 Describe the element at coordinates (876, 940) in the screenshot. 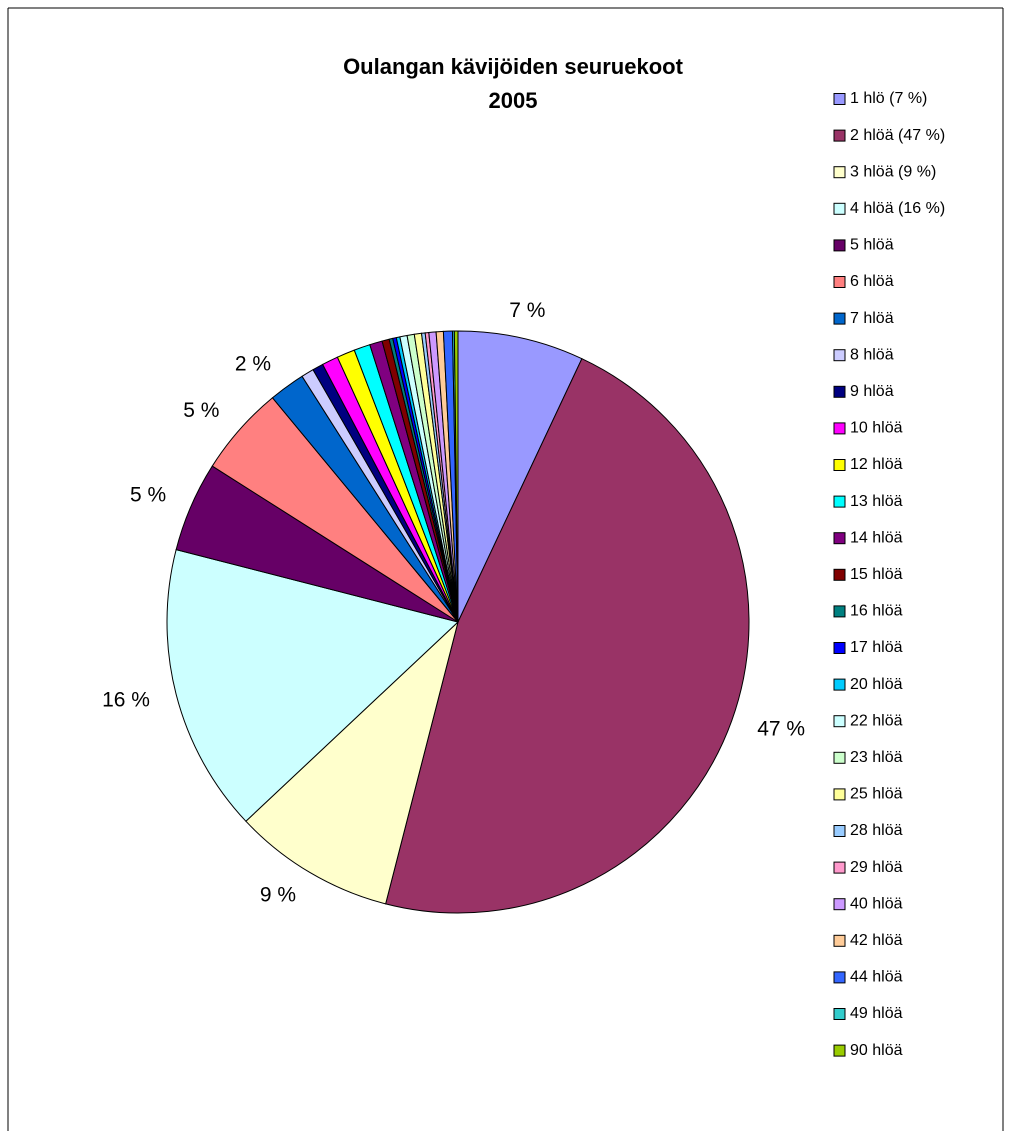

I see `legend-label: 42 hlöä` at that location.